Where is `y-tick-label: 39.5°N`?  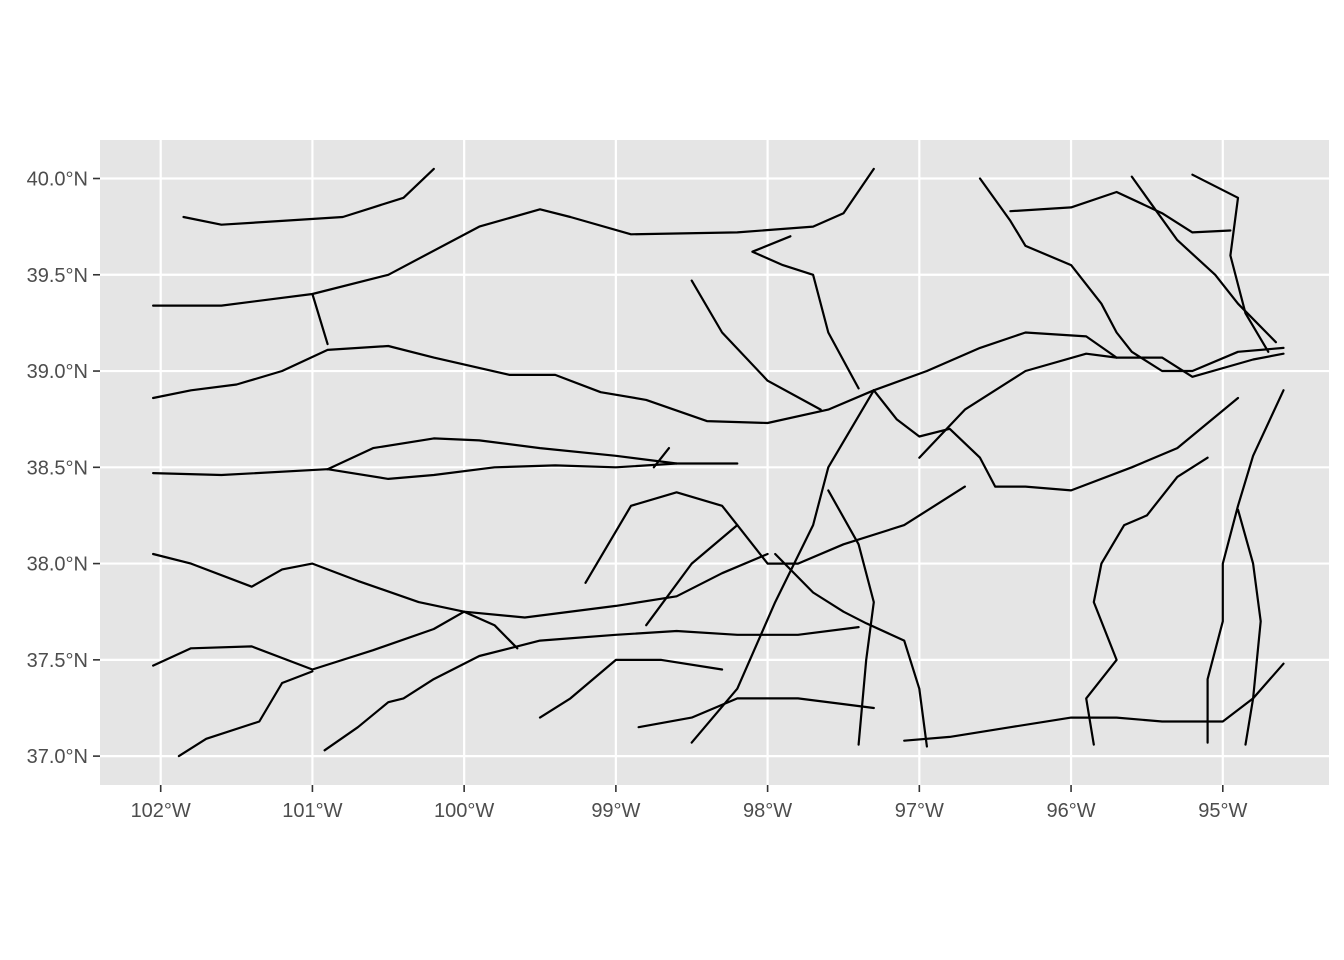 y-tick-label: 39.5°N is located at coordinates (57, 276).